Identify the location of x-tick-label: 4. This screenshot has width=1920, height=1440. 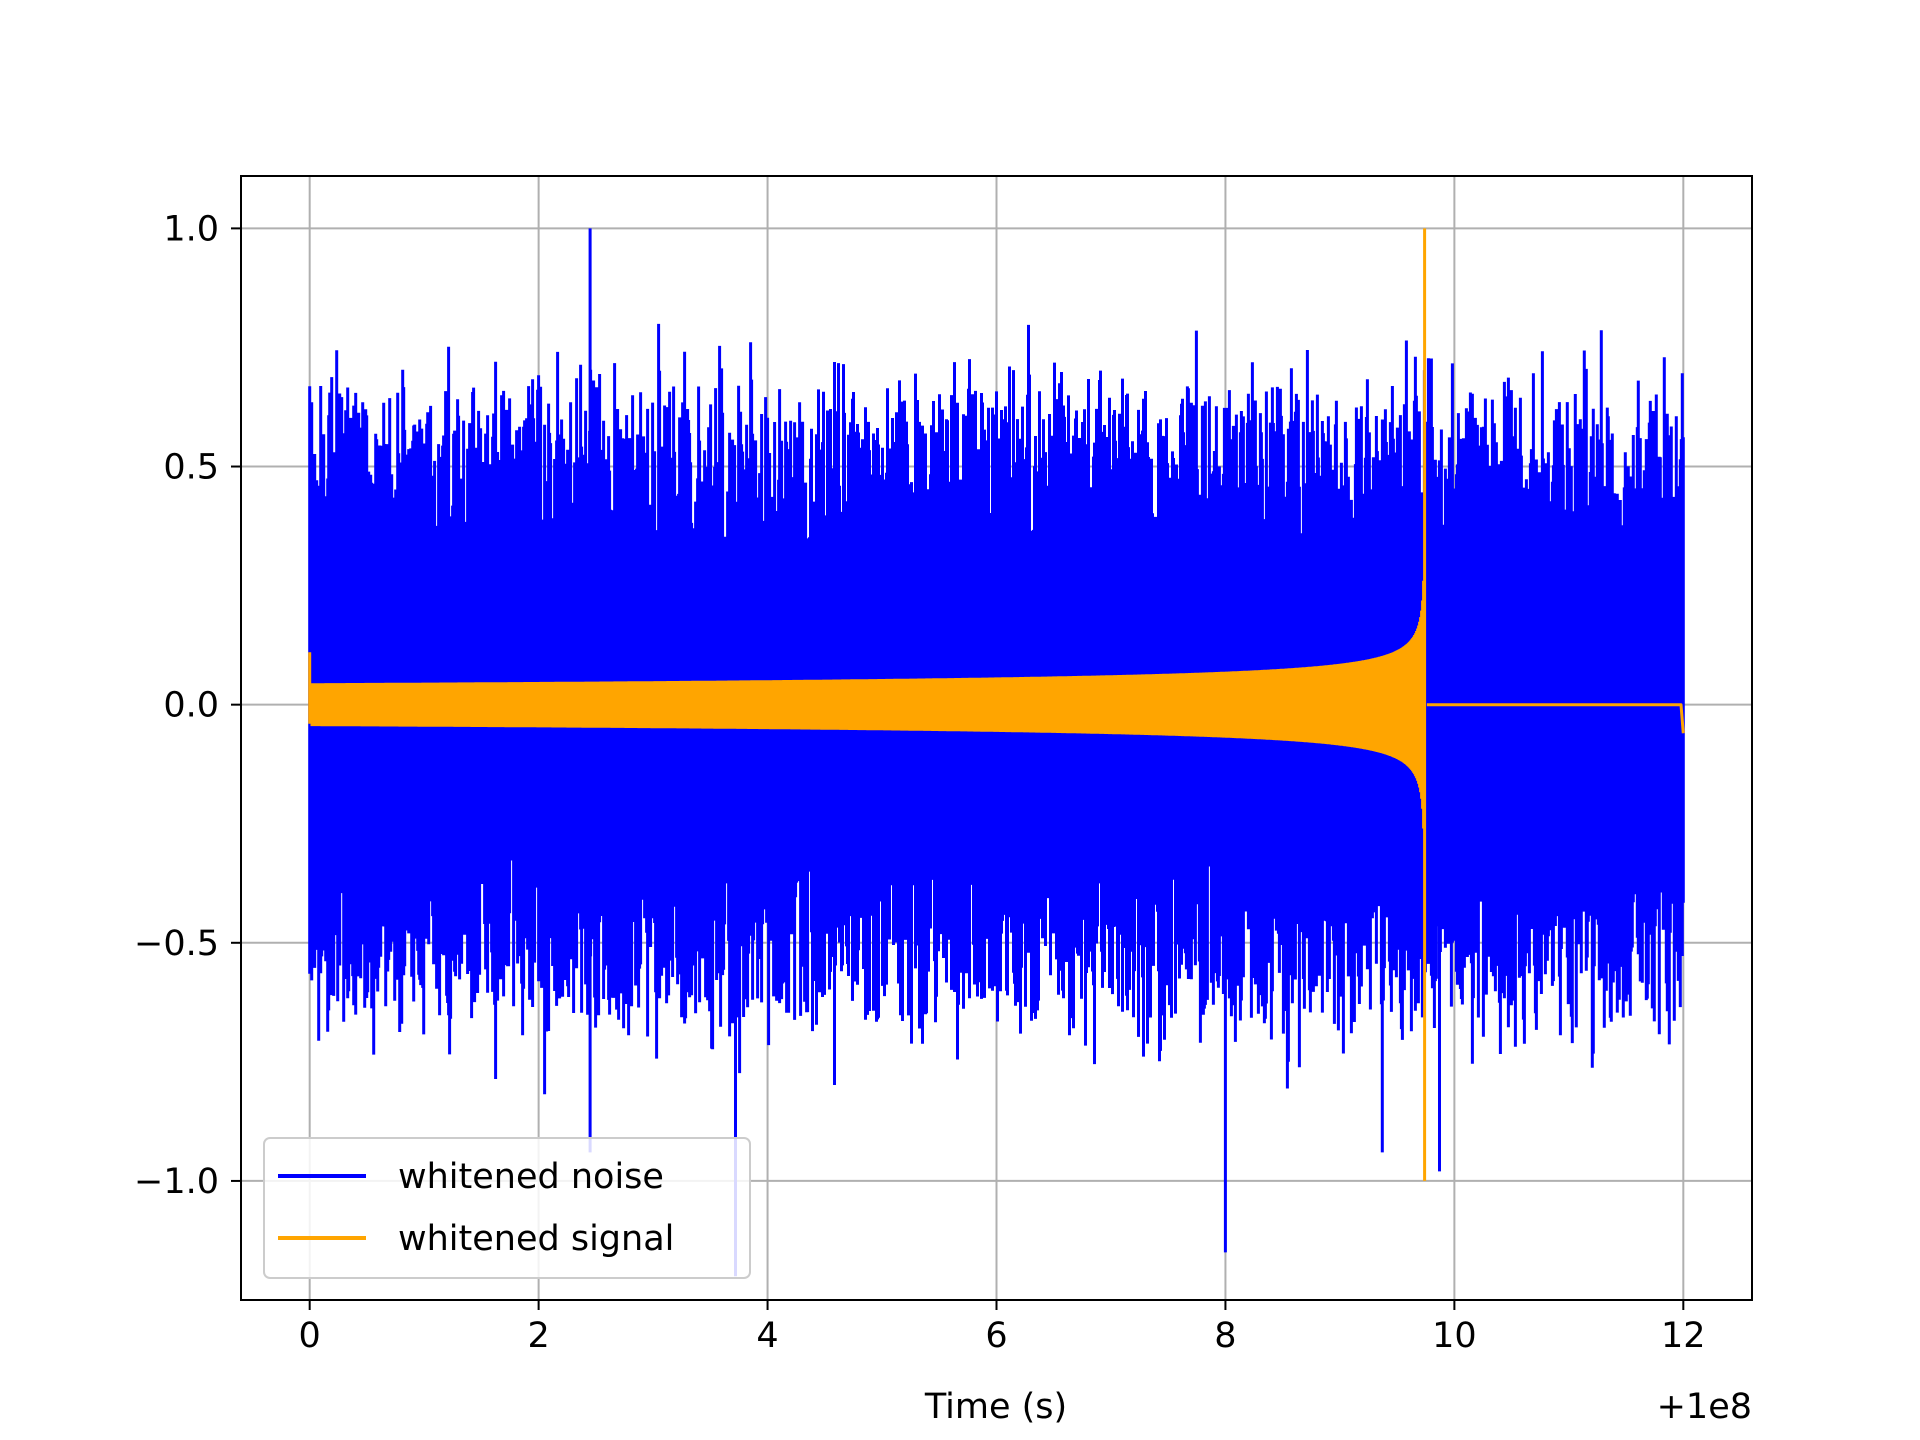
(767, 1336).